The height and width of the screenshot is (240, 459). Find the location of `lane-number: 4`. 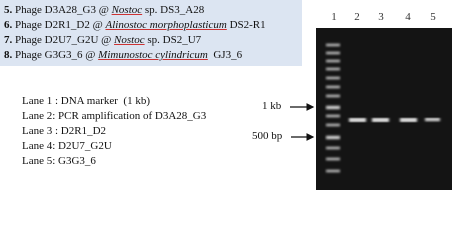

lane-number: 4 is located at coordinates (408, 17).